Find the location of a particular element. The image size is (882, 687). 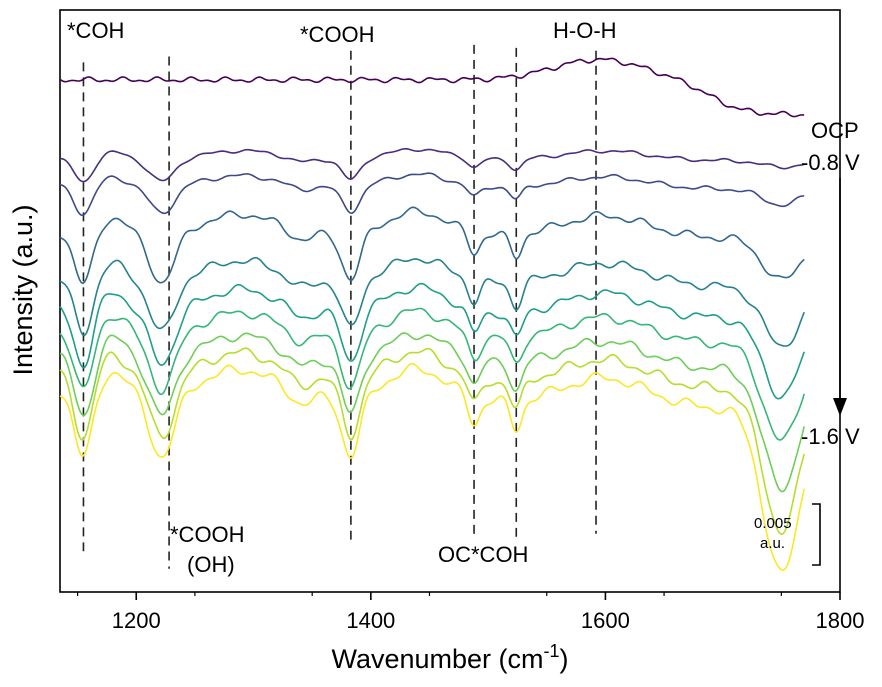

series-label-ocp: OCP is located at coordinates (835, 130).